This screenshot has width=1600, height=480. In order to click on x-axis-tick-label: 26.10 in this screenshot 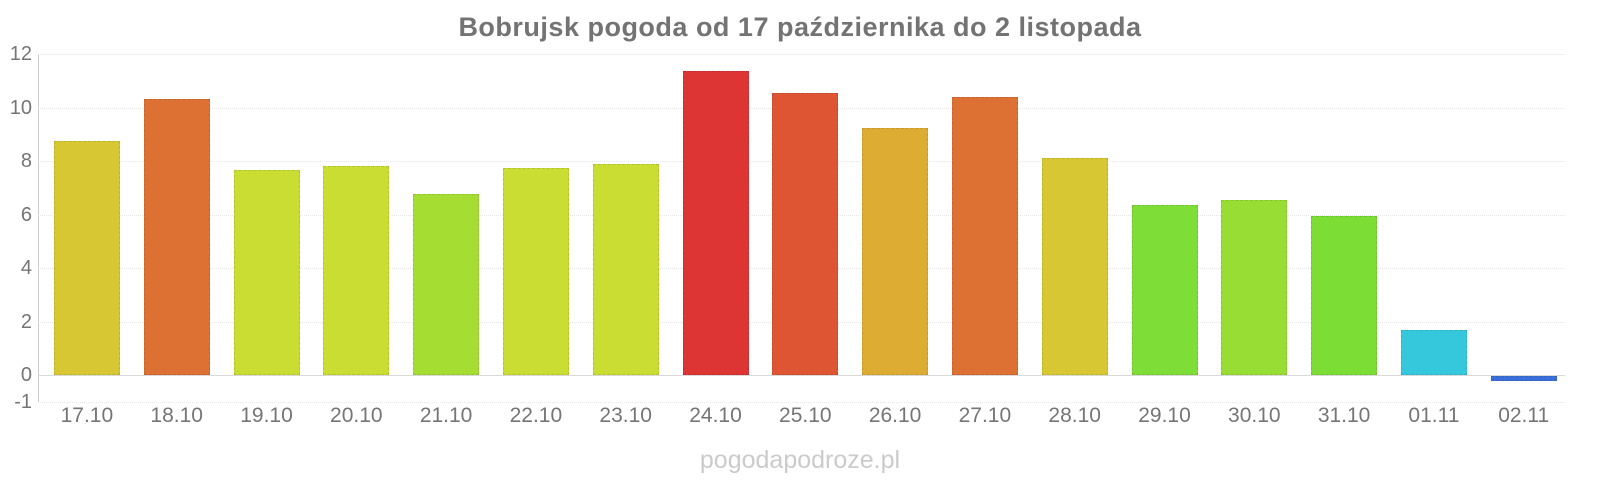, I will do `click(895, 415)`.